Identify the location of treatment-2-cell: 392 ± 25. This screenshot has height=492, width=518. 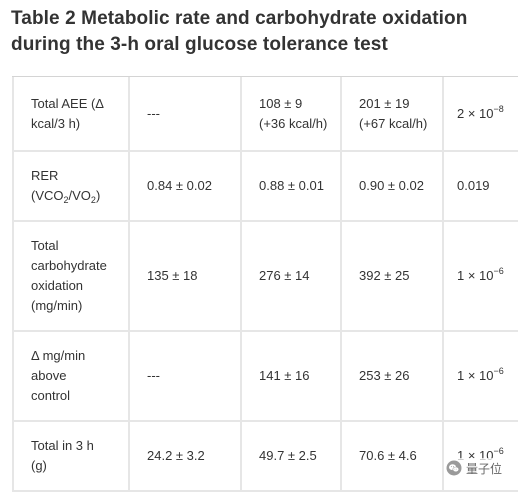
(392, 276).